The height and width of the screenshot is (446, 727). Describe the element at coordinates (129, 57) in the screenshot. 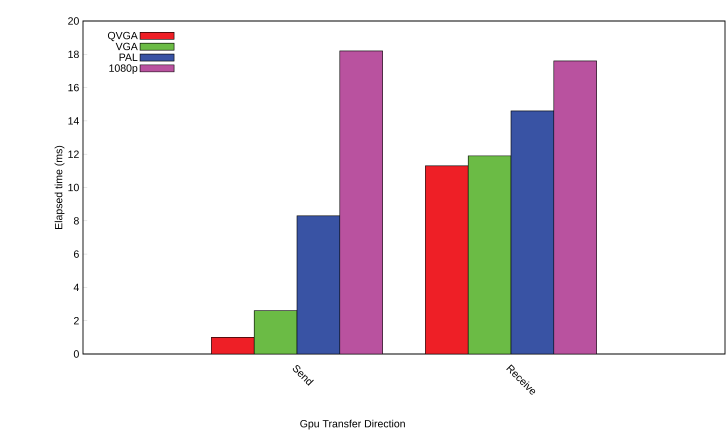

I see `legend-label: PAL` at that location.